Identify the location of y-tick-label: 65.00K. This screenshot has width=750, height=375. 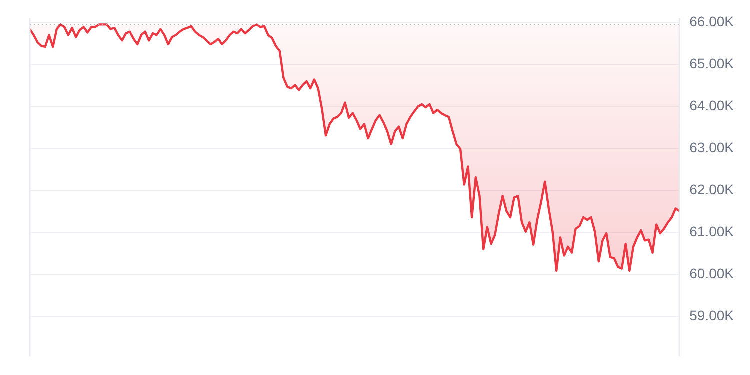
(712, 63).